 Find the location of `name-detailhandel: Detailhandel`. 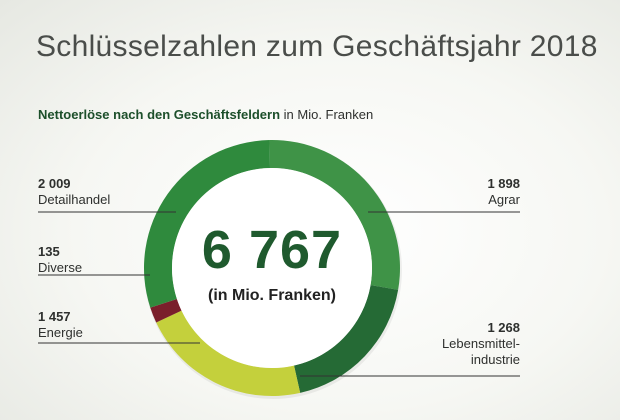

name-detailhandel: Detailhandel is located at coordinates (74, 199).